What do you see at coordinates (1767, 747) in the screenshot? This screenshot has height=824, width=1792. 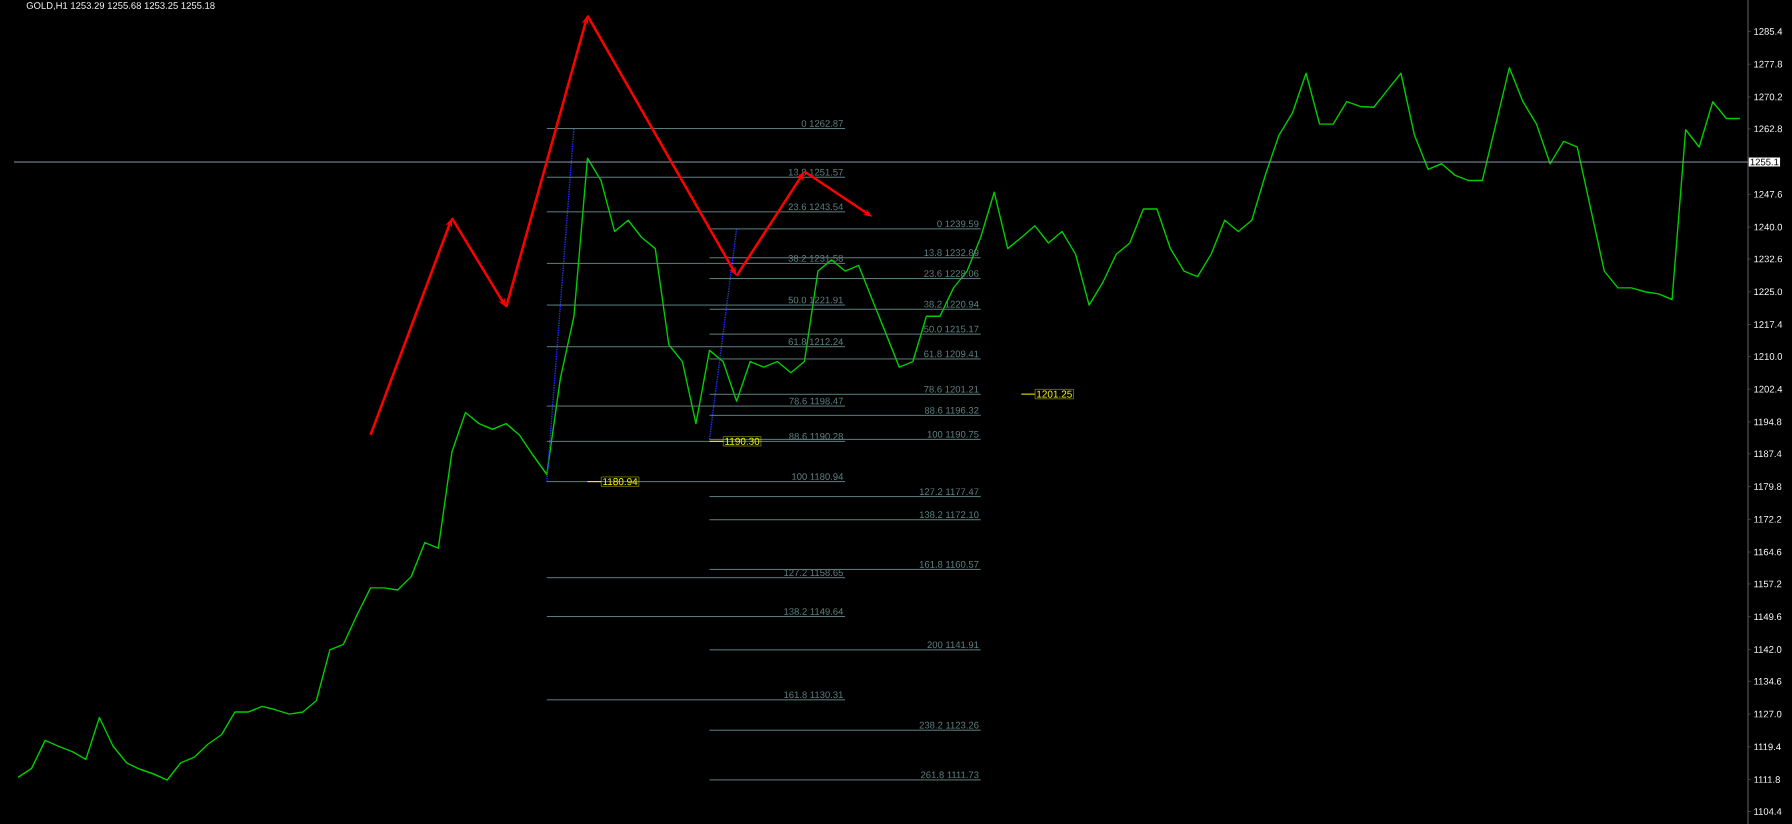 I see `y-tick-label: 1119.4` at bounding box center [1767, 747].